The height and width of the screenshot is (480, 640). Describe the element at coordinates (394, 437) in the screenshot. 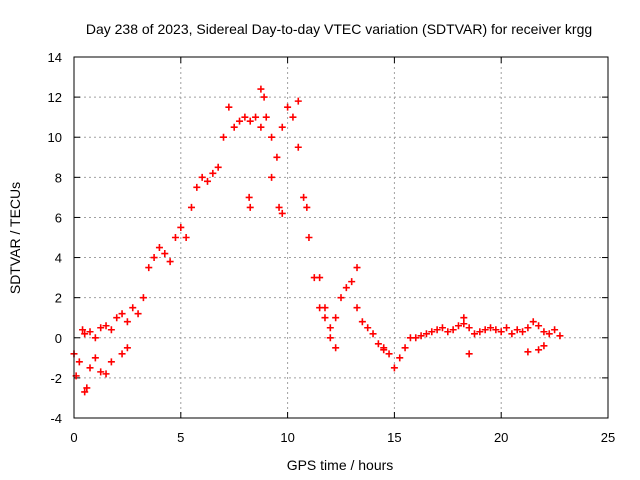

I see `x-tick-label: 15` at that location.